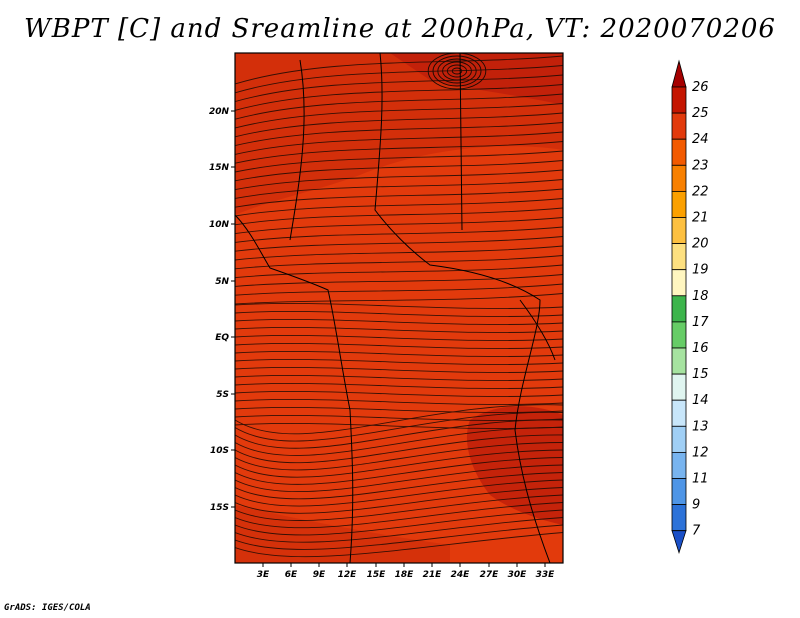  I want to click on lon-label: 3E, so click(263, 575).